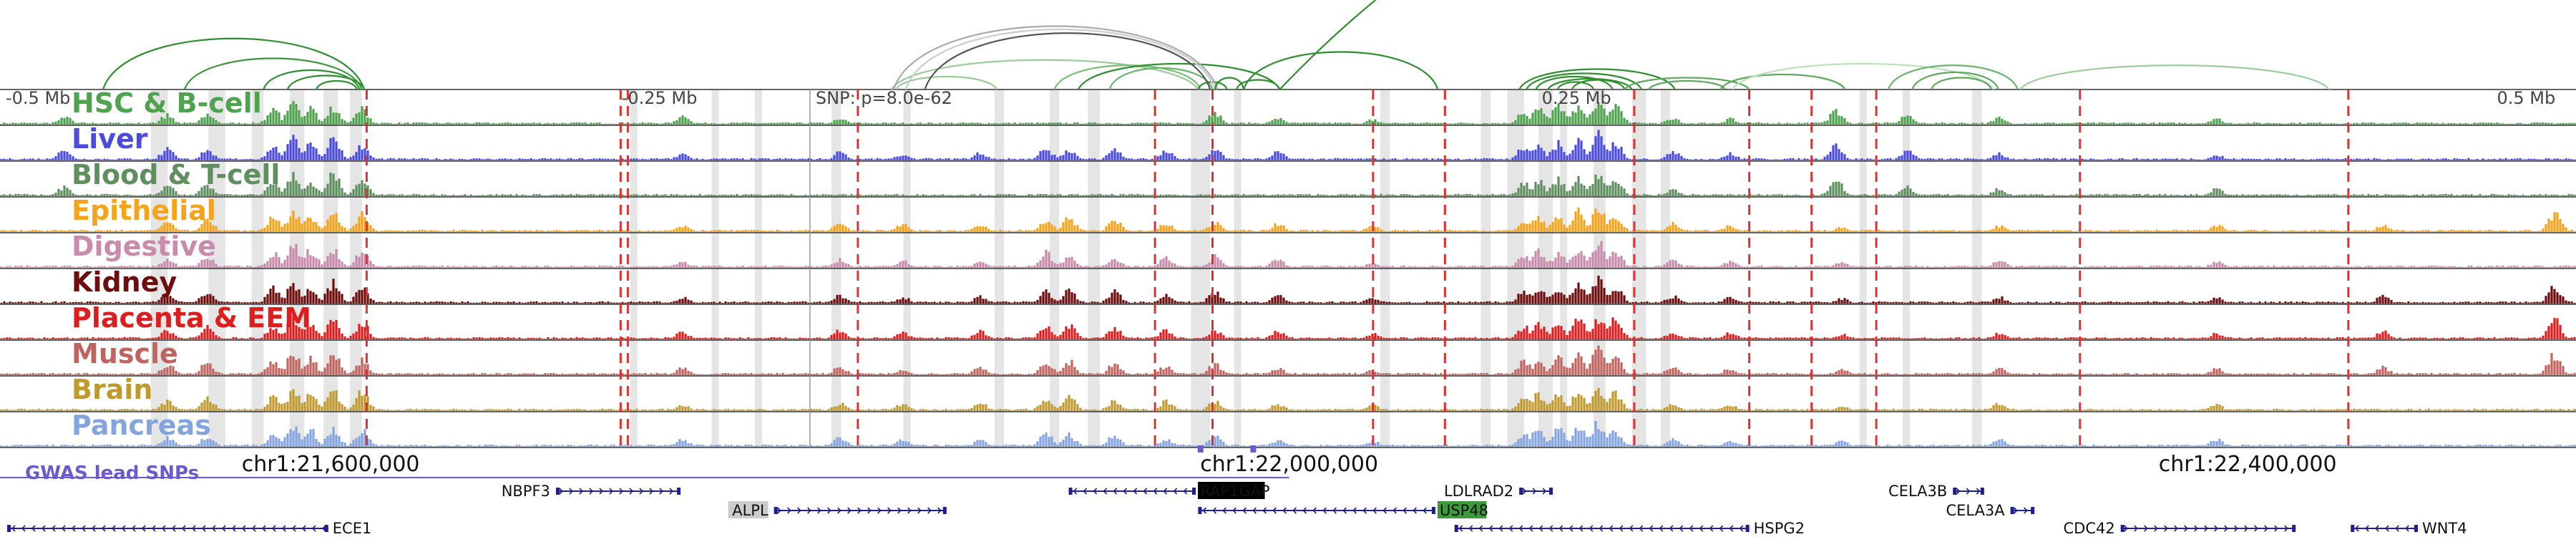 This screenshot has height=537, width=2576. What do you see at coordinates (1576, 98) in the screenshot?
I see `distance-tick-label: 0.25 Mb` at bounding box center [1576, 98].